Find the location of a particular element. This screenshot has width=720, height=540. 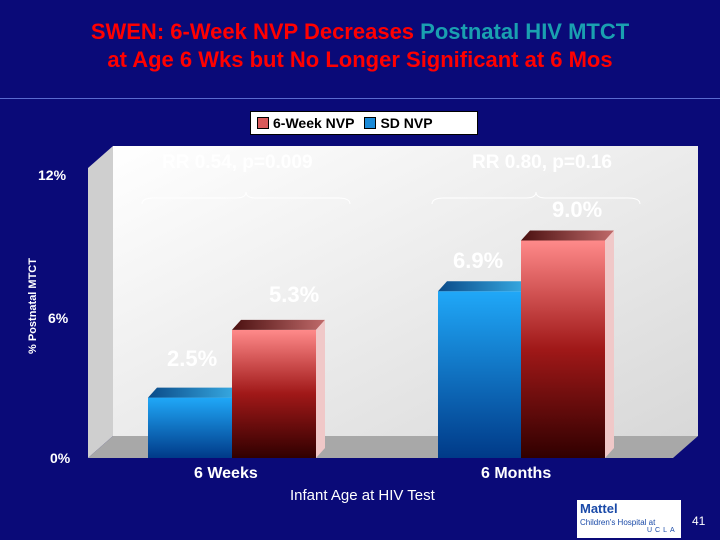

mattel-childrens-hospital-logo: Mattel Children's Hospital at UCLA is located at coordinates (629, 519).